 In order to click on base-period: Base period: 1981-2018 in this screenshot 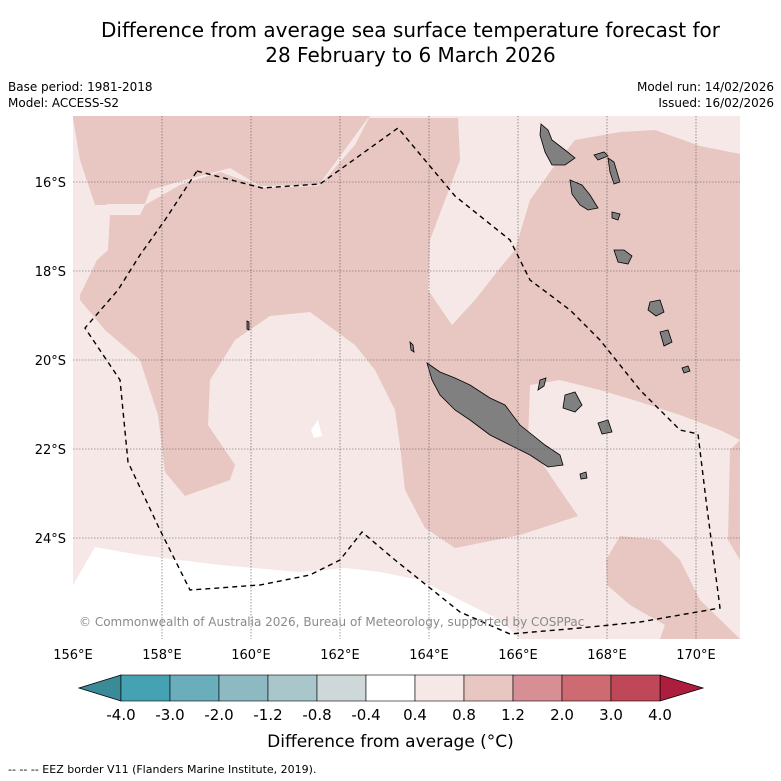, I will do `click(80, 87)`.